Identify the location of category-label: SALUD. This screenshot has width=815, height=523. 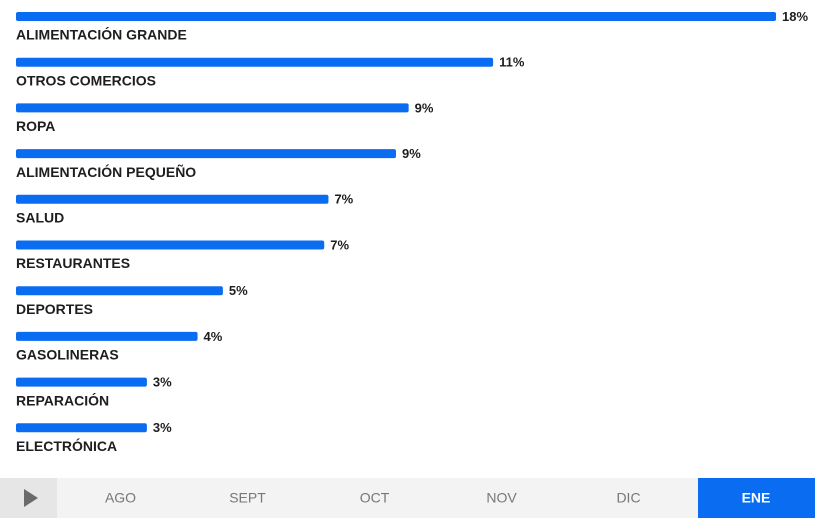
(40, 218).